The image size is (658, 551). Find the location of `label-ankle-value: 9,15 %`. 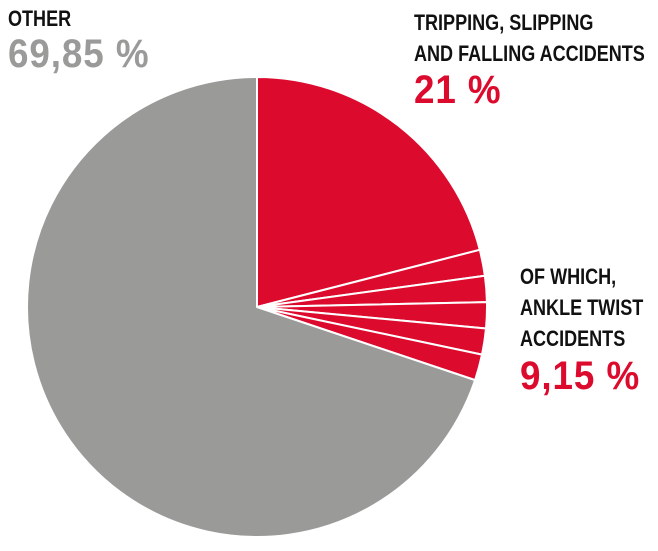

label-ankle-value: 9,15 % is located at coordinates (580, 376).